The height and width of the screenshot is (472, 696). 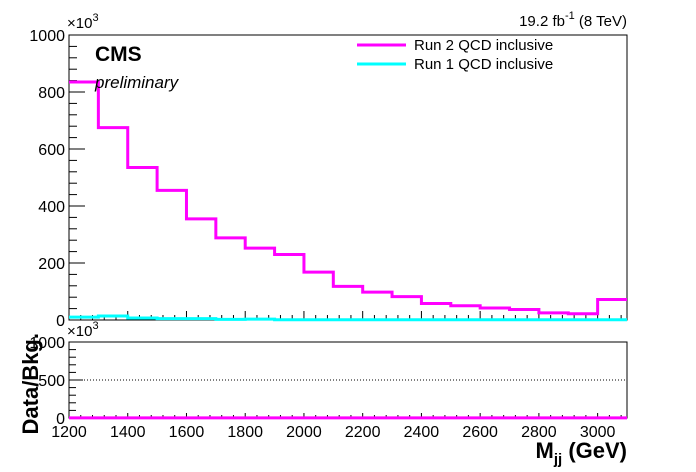 I want to click on ratio-y-tick-label: 500, so click(x=51, y=381).